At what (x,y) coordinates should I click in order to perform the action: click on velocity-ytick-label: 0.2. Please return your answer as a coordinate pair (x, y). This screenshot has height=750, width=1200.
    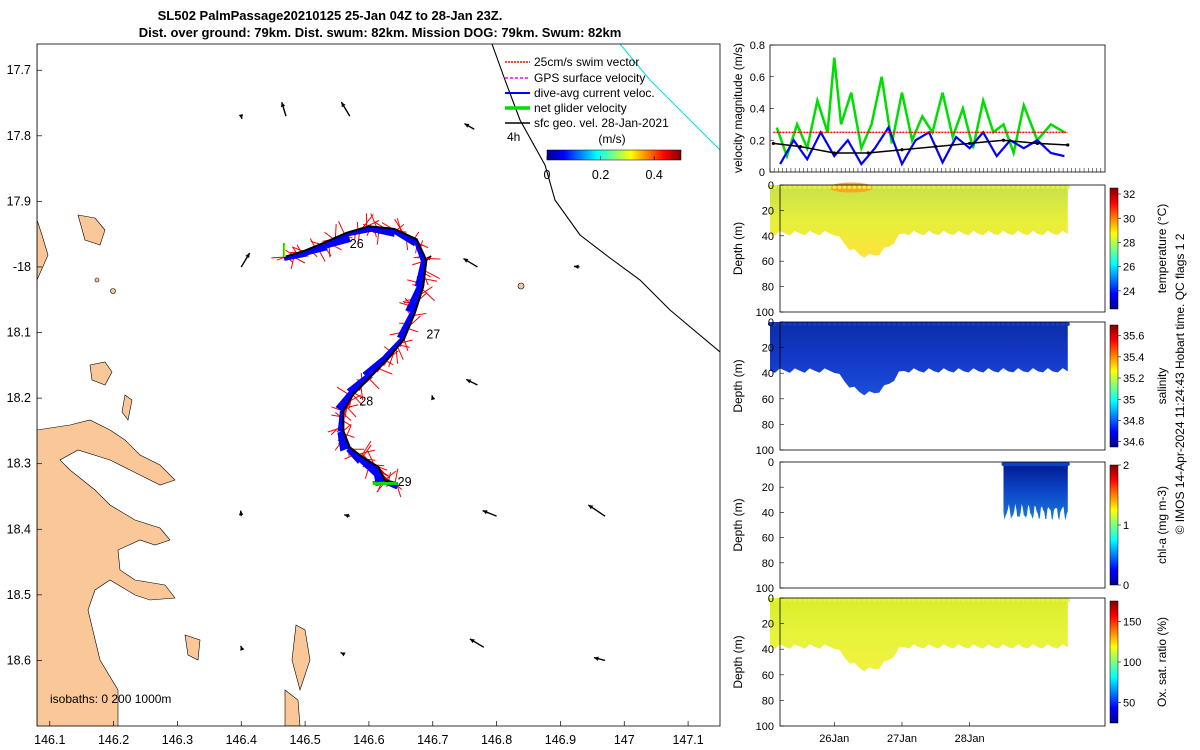
    Looking at the image, I should click on (757, 141).